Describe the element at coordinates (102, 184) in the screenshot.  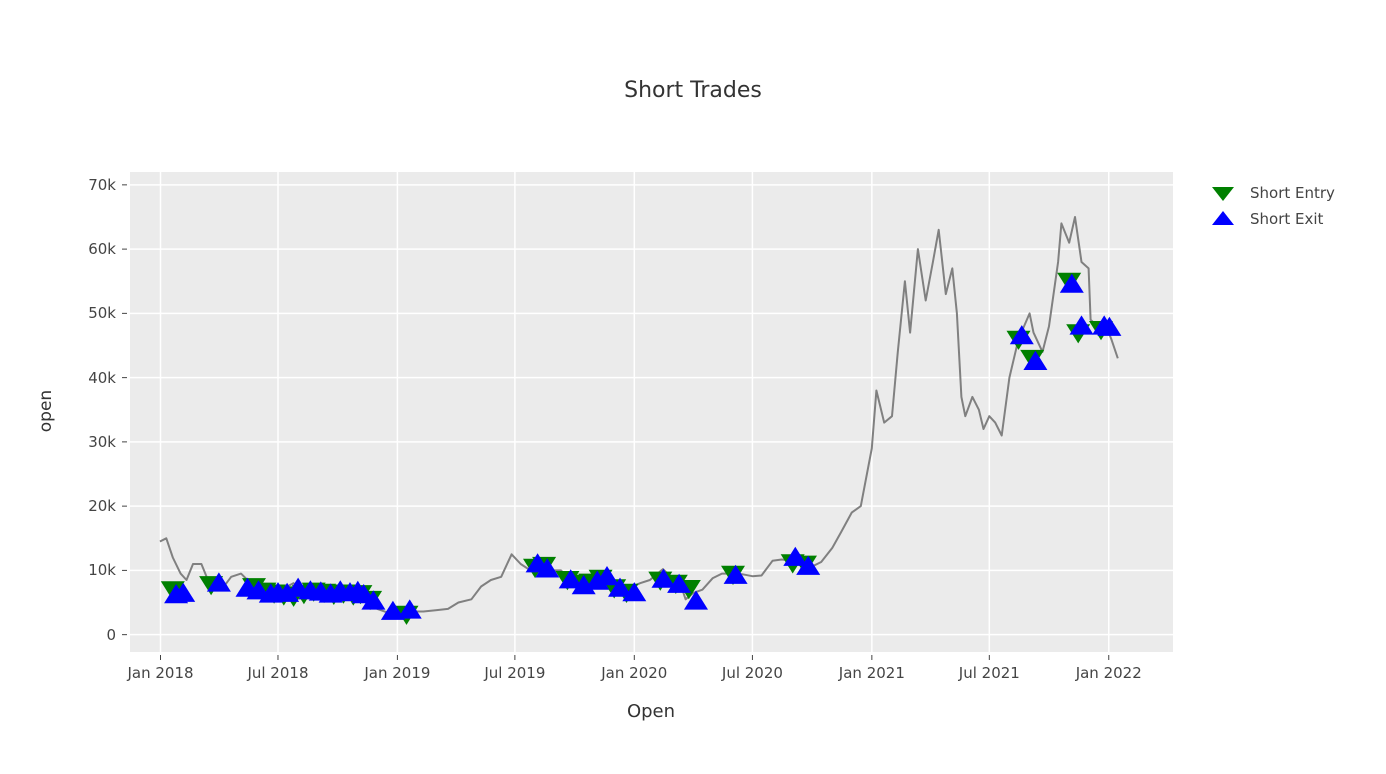
I see `y-tick-label: 70k` at that location.